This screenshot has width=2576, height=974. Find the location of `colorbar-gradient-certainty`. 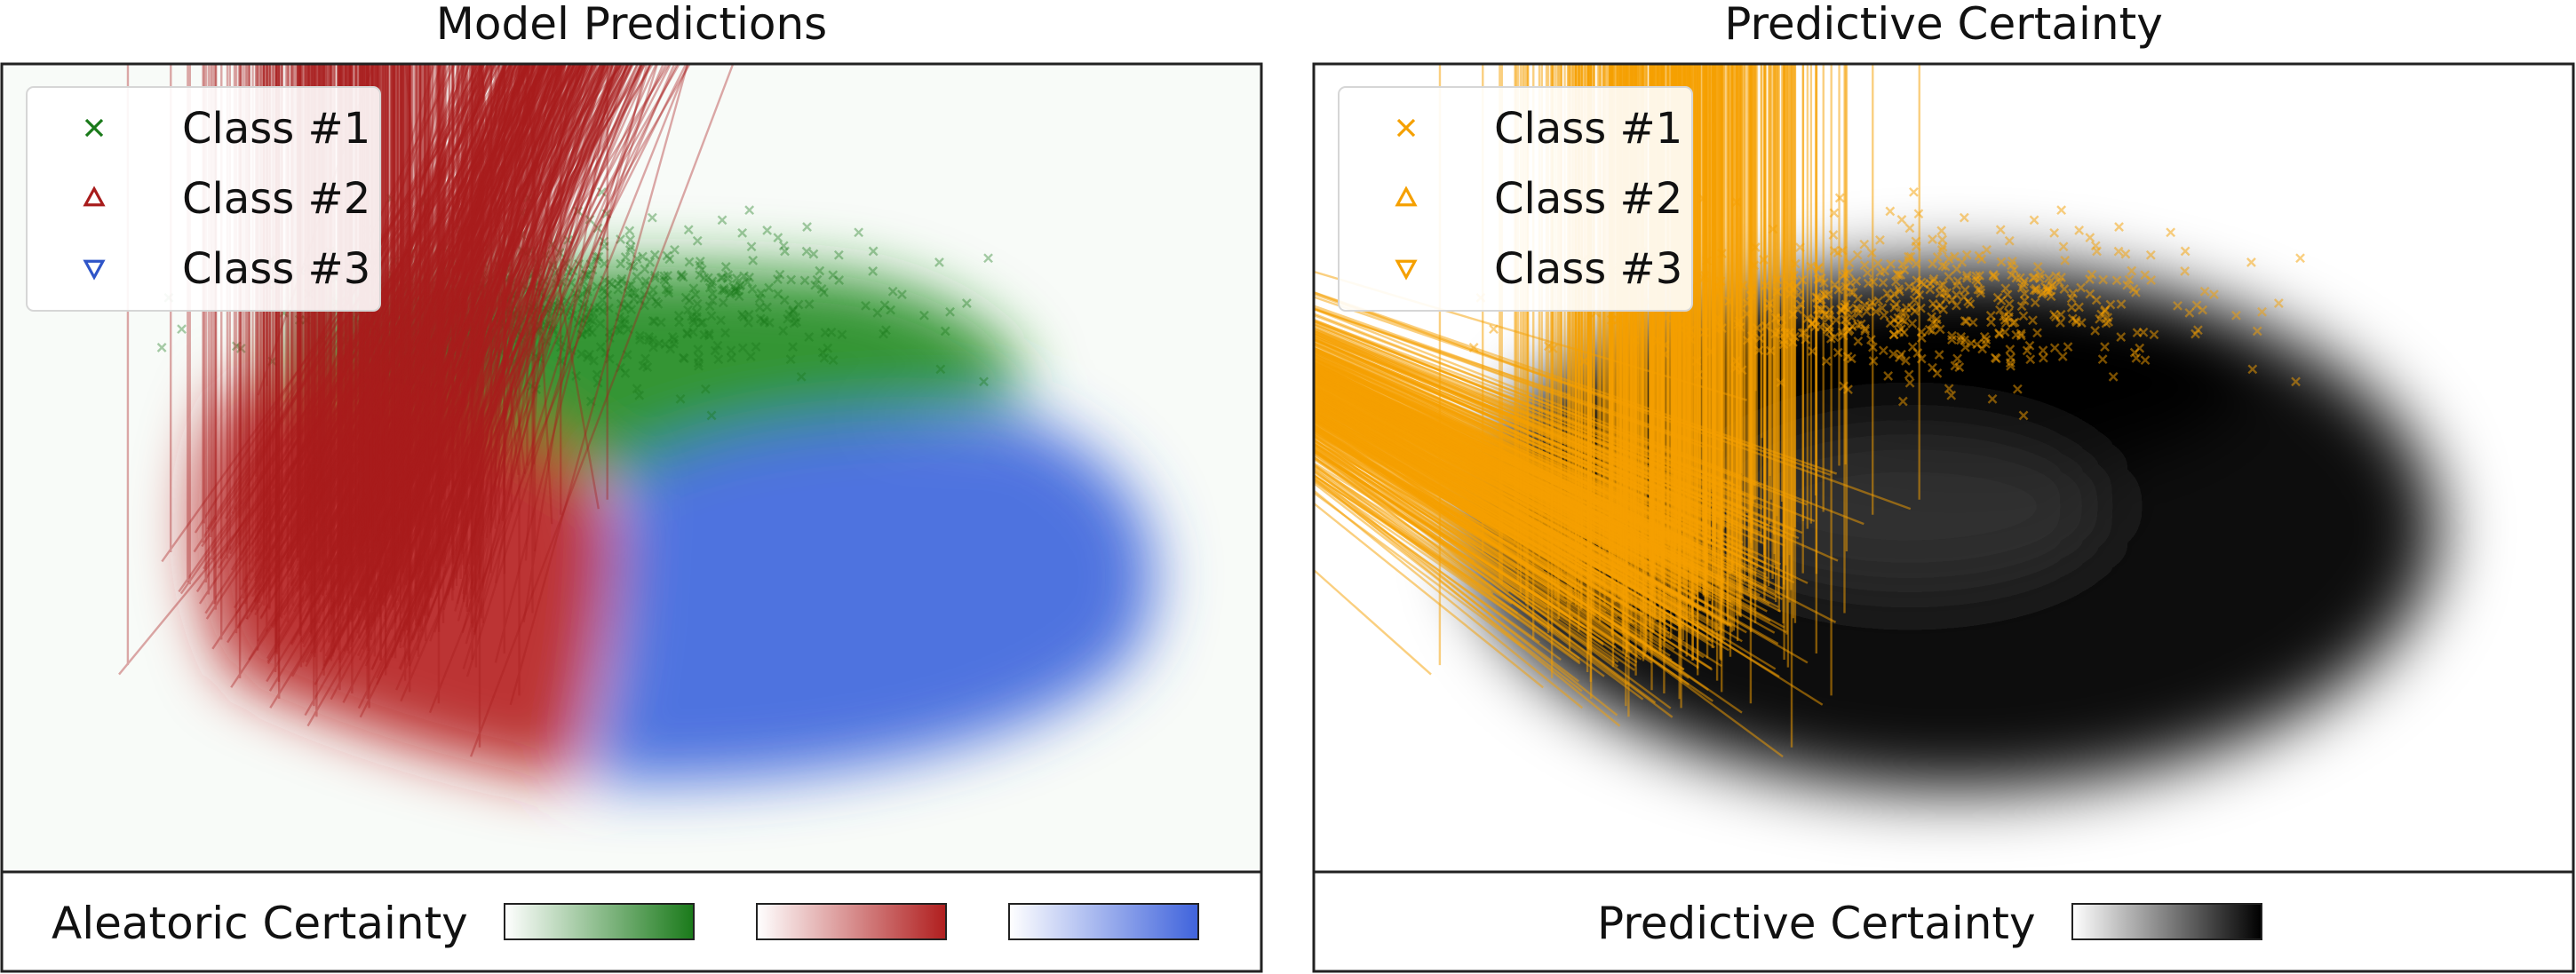

colorbar-gradient-certainty is located at coordinates (2166, 921).